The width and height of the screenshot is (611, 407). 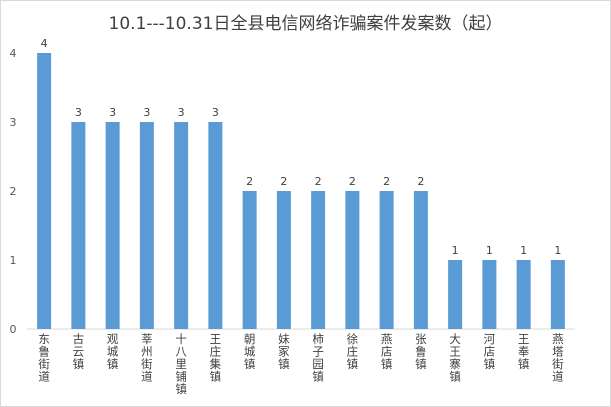 I want to click on y-tick-label: 1, so click(x=13, y=260).